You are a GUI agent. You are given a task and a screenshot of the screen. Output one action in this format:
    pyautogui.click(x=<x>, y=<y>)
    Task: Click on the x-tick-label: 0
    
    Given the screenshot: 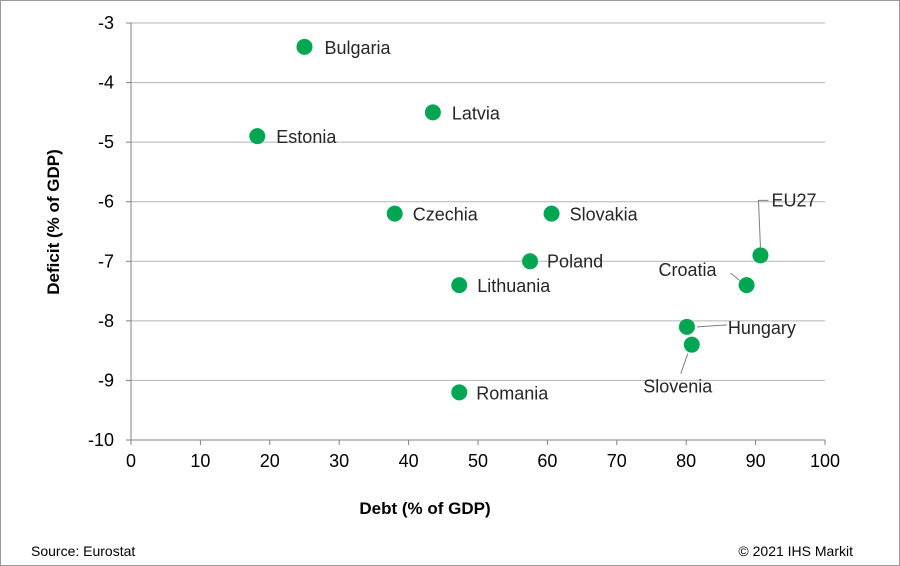 What is the action you would take?
    pyautogui.click(x=131, y=461)
    